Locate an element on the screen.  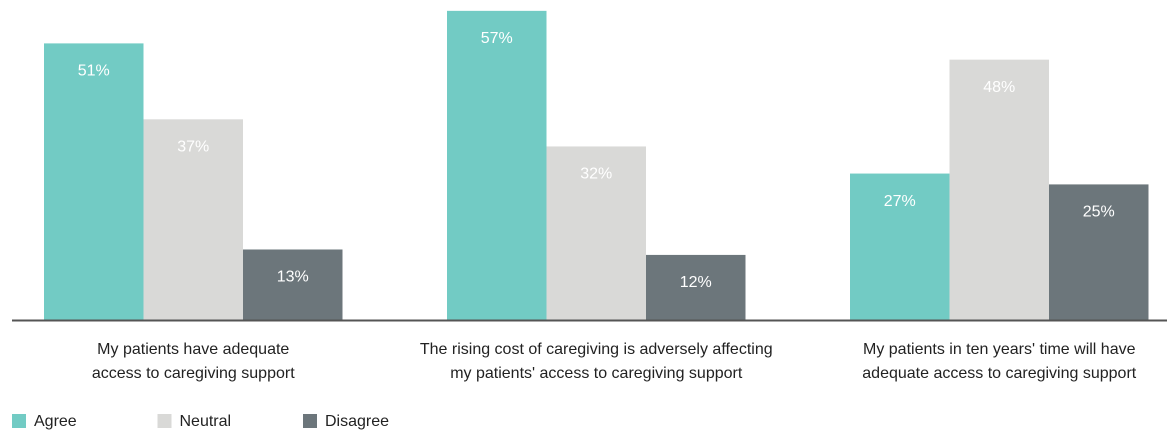
value-label: 48% is located at coordinates (999, 87).